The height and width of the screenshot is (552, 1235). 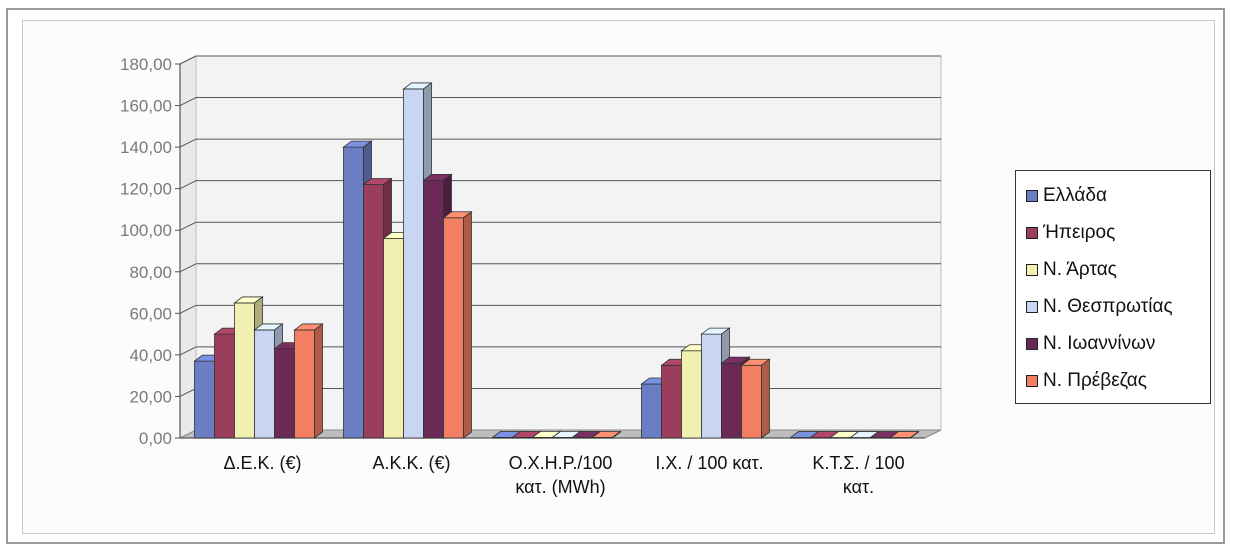 I want to click on legend-label: Ν. Θεσπρωτίας, so click(x=1108, y=306).